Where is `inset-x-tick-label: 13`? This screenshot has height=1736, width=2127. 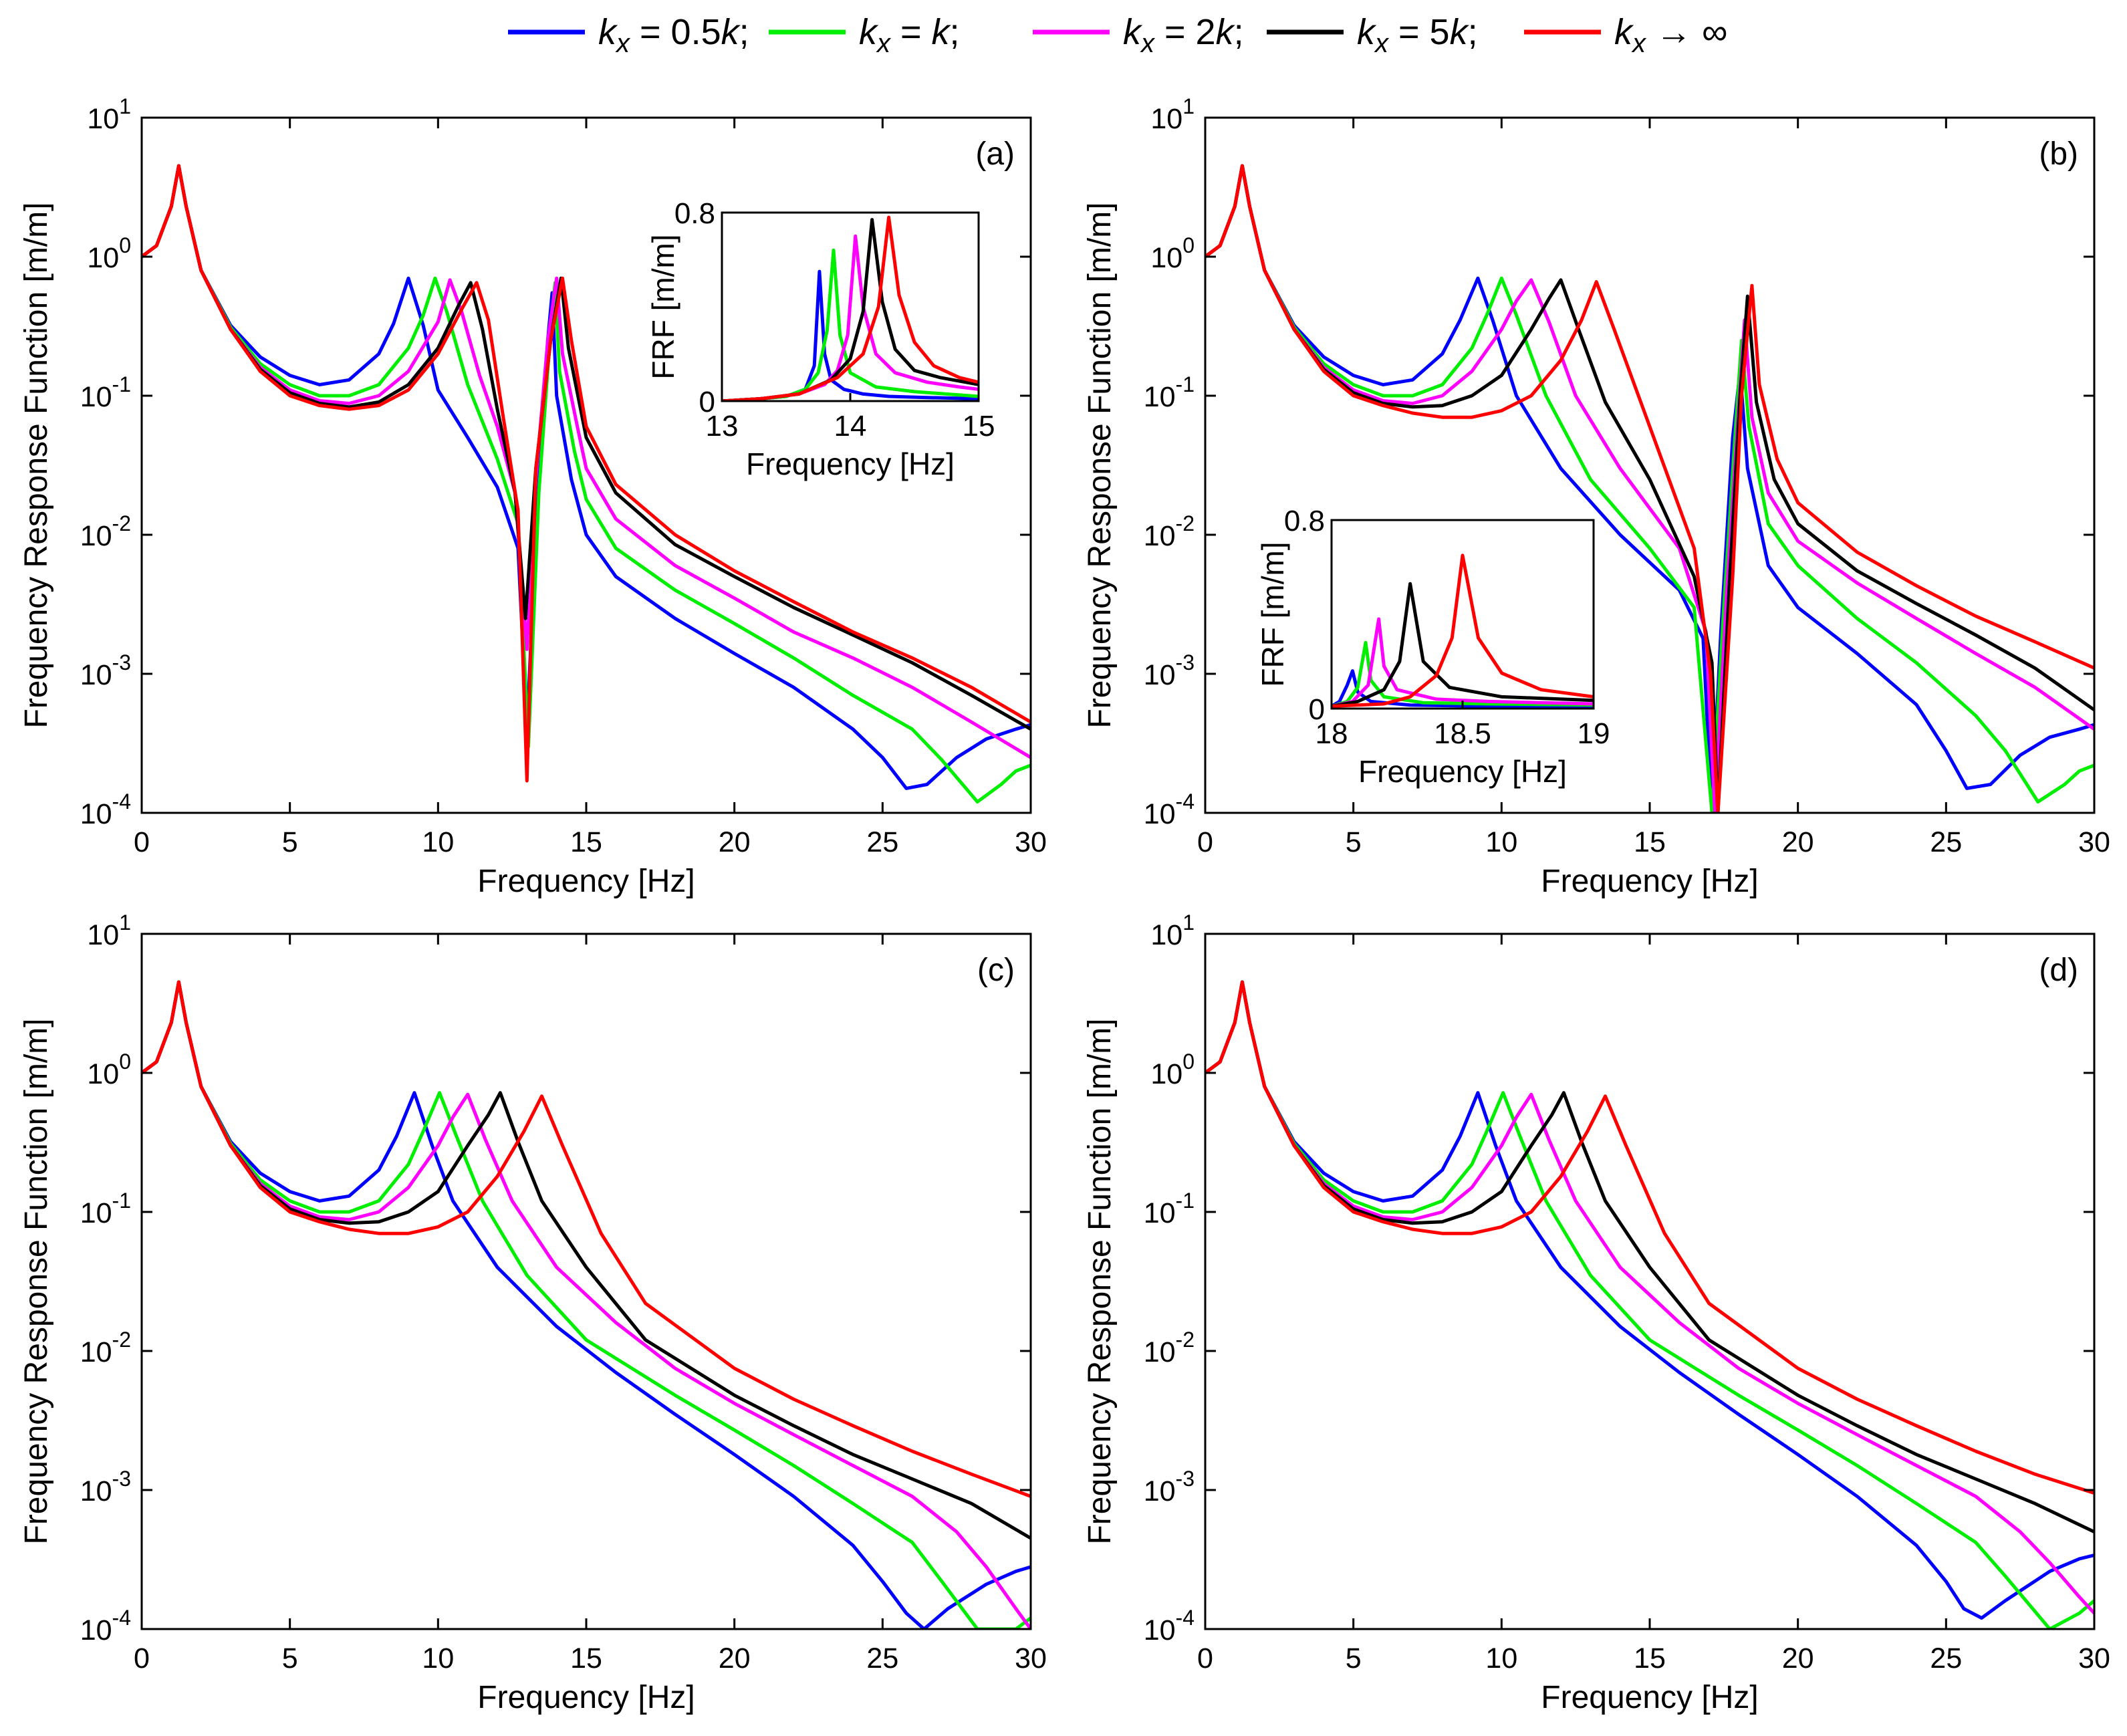
inset-x-tick-label: 13 is located at coordinates (722, 426).